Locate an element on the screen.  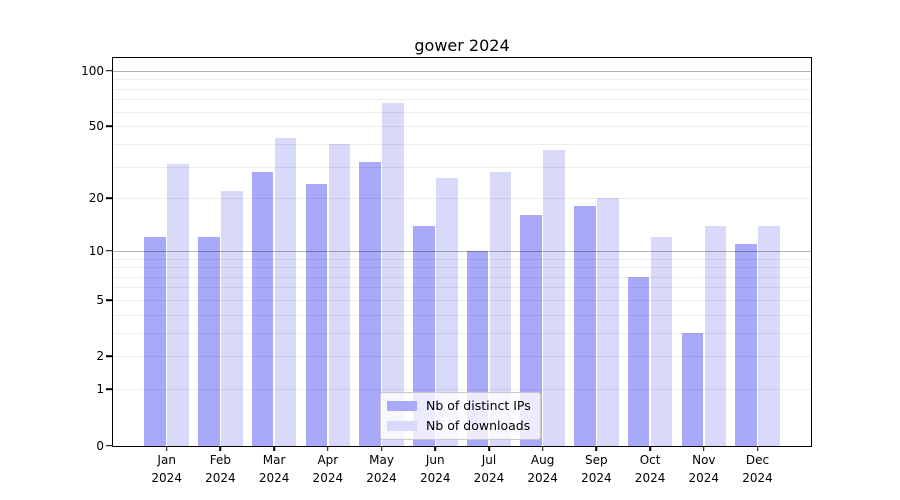
bar-downloads-sep is located at coordinates (608, 322).